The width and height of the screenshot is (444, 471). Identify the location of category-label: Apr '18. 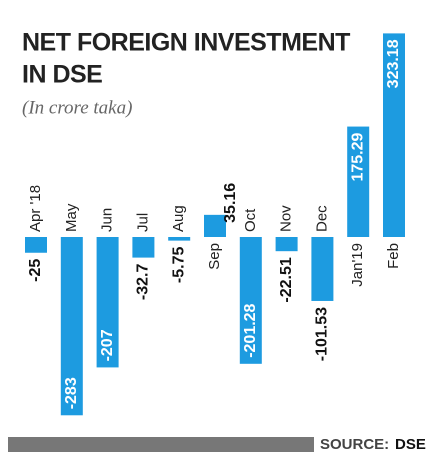
(35, 208).